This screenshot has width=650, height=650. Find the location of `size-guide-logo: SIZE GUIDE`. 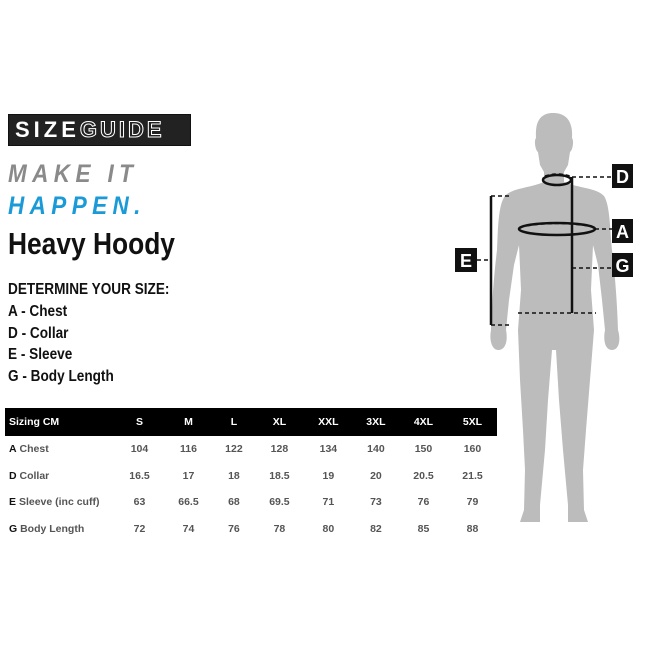

size-guide-logo: SIZE GUIDE is located at coordinates (99, 130).